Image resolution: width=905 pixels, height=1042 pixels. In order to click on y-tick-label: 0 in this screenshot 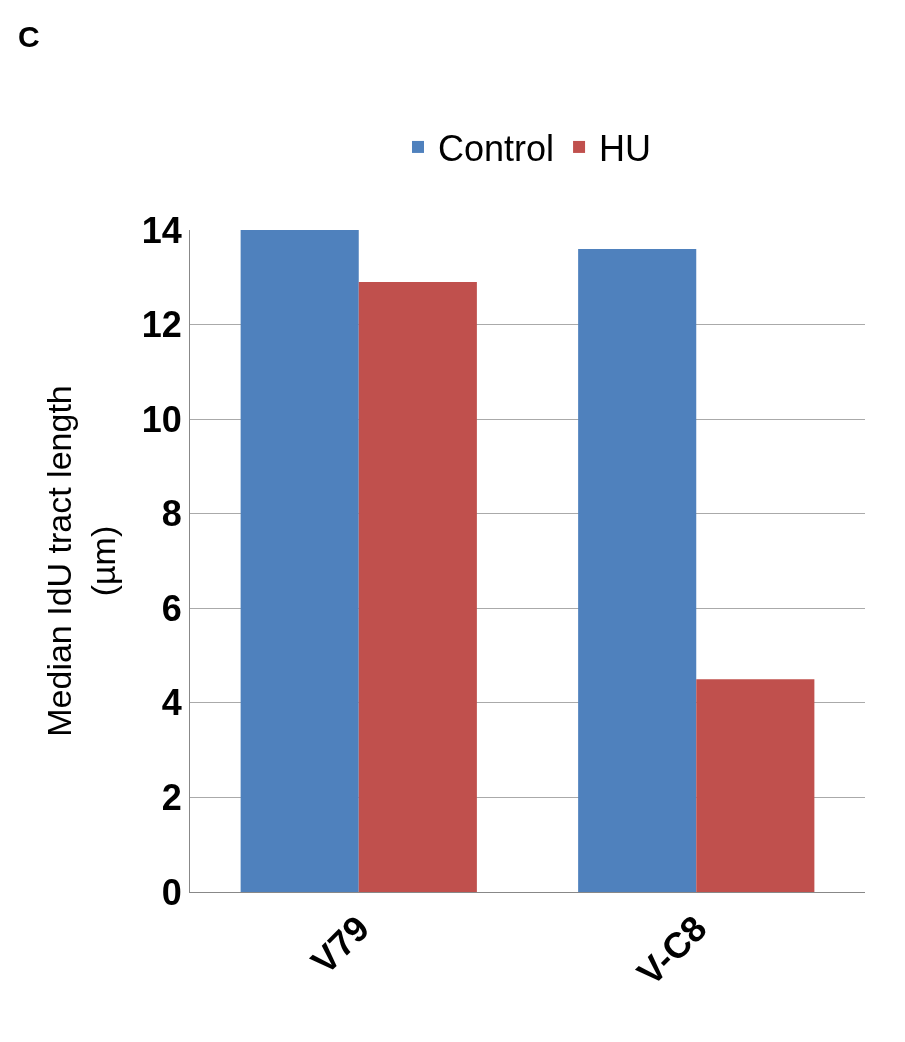, I will do `click(171, 892)`.